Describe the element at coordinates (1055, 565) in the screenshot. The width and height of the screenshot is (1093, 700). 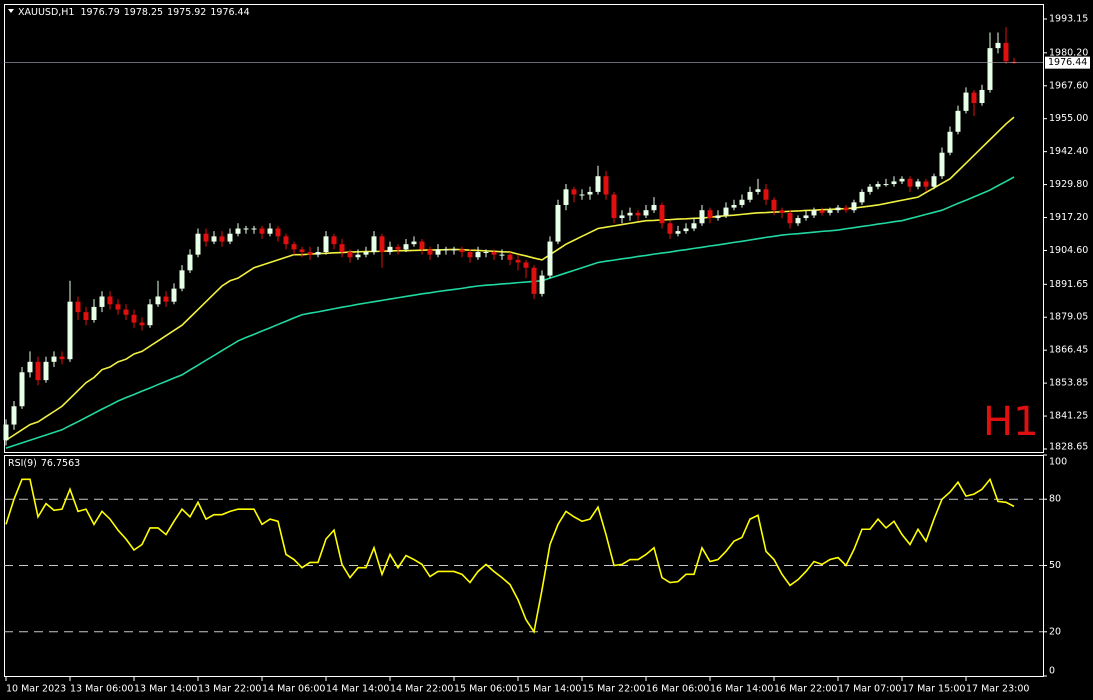
I see `y-tick-label: 50` at that location.